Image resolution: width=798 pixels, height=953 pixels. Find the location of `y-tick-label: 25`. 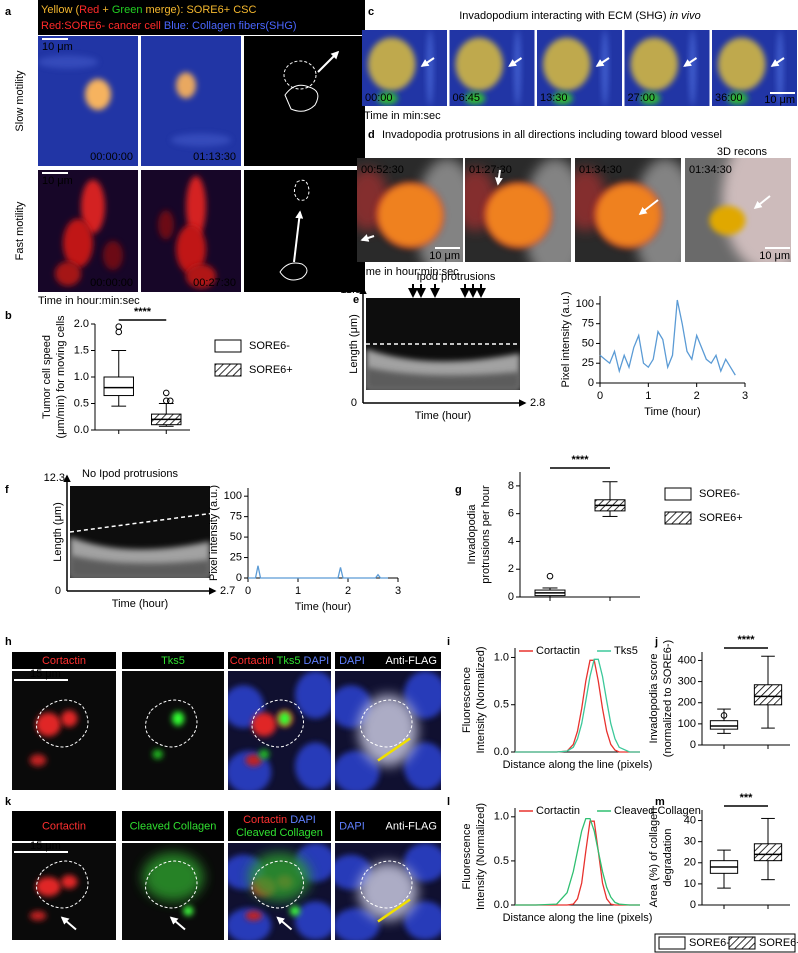

y-tick-label: 25 is located at coordinates (236, 557).